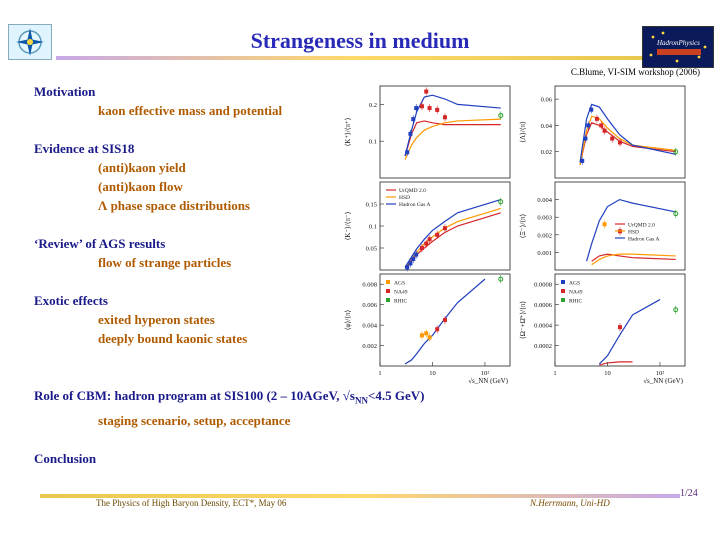  Describe the element at coordinates (373, 105) in the screenshot. I see `y-tick-label: 0.2` at that location.